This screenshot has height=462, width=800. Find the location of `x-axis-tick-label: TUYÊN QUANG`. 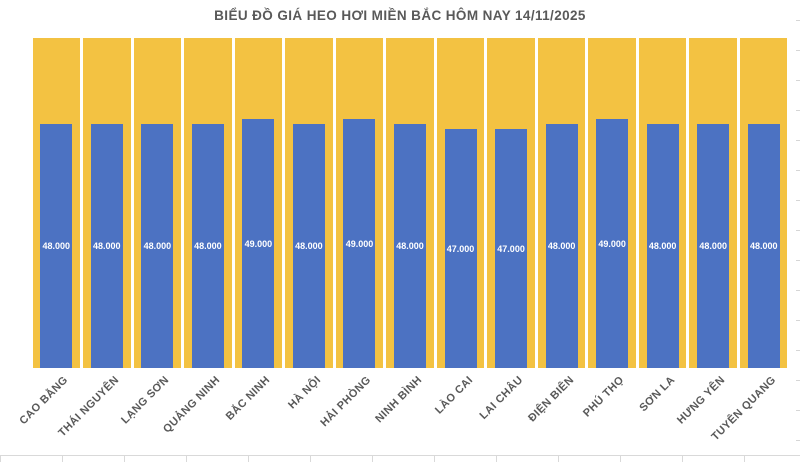

x-axis-tick-label: TUYÊN QUANG is located at coordinates (744, 409).